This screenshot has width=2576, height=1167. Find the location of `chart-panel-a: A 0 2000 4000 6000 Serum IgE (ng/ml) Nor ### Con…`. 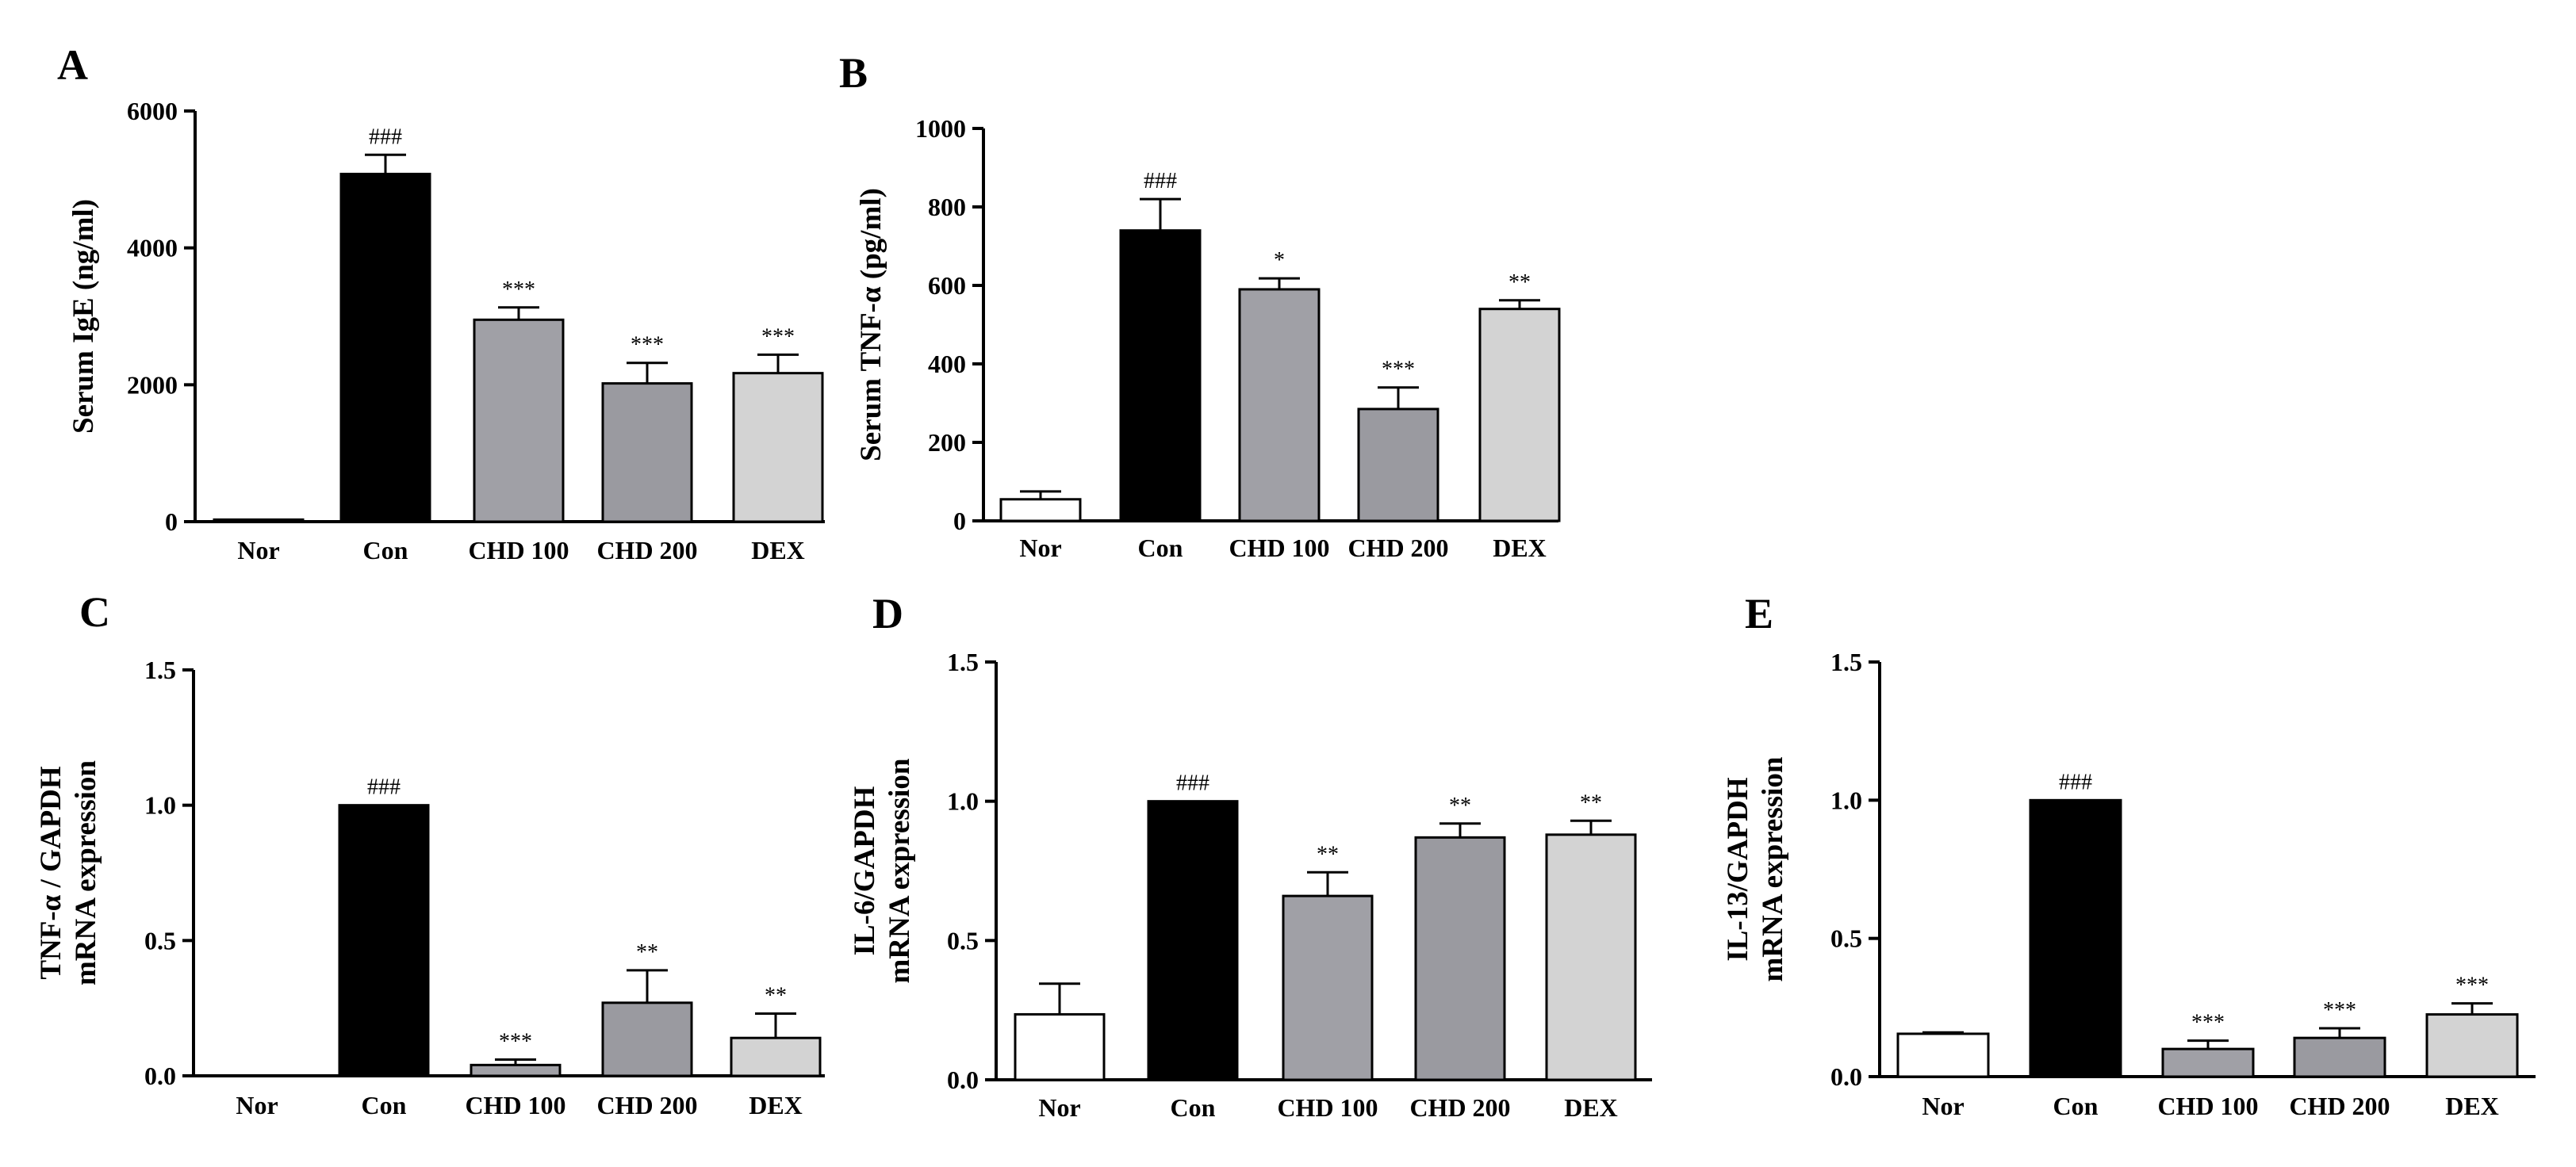

chart-panel-a: A 0 2000 4000 6000 Serum IgE (ng/ml) Nor ### Con… is located at coordinates (441, 303).